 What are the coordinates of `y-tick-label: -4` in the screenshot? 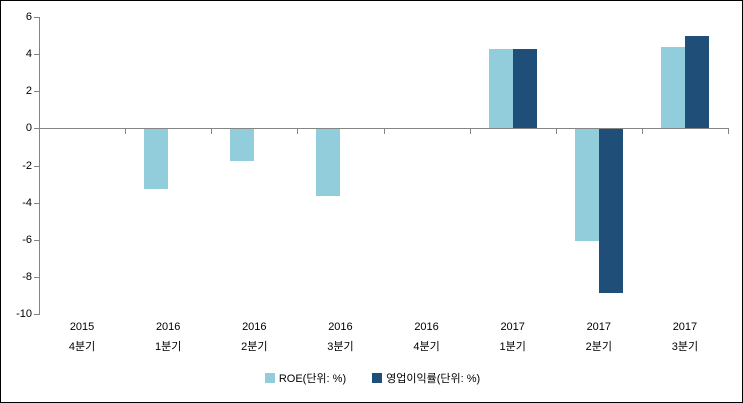 It's located at (27, 203).